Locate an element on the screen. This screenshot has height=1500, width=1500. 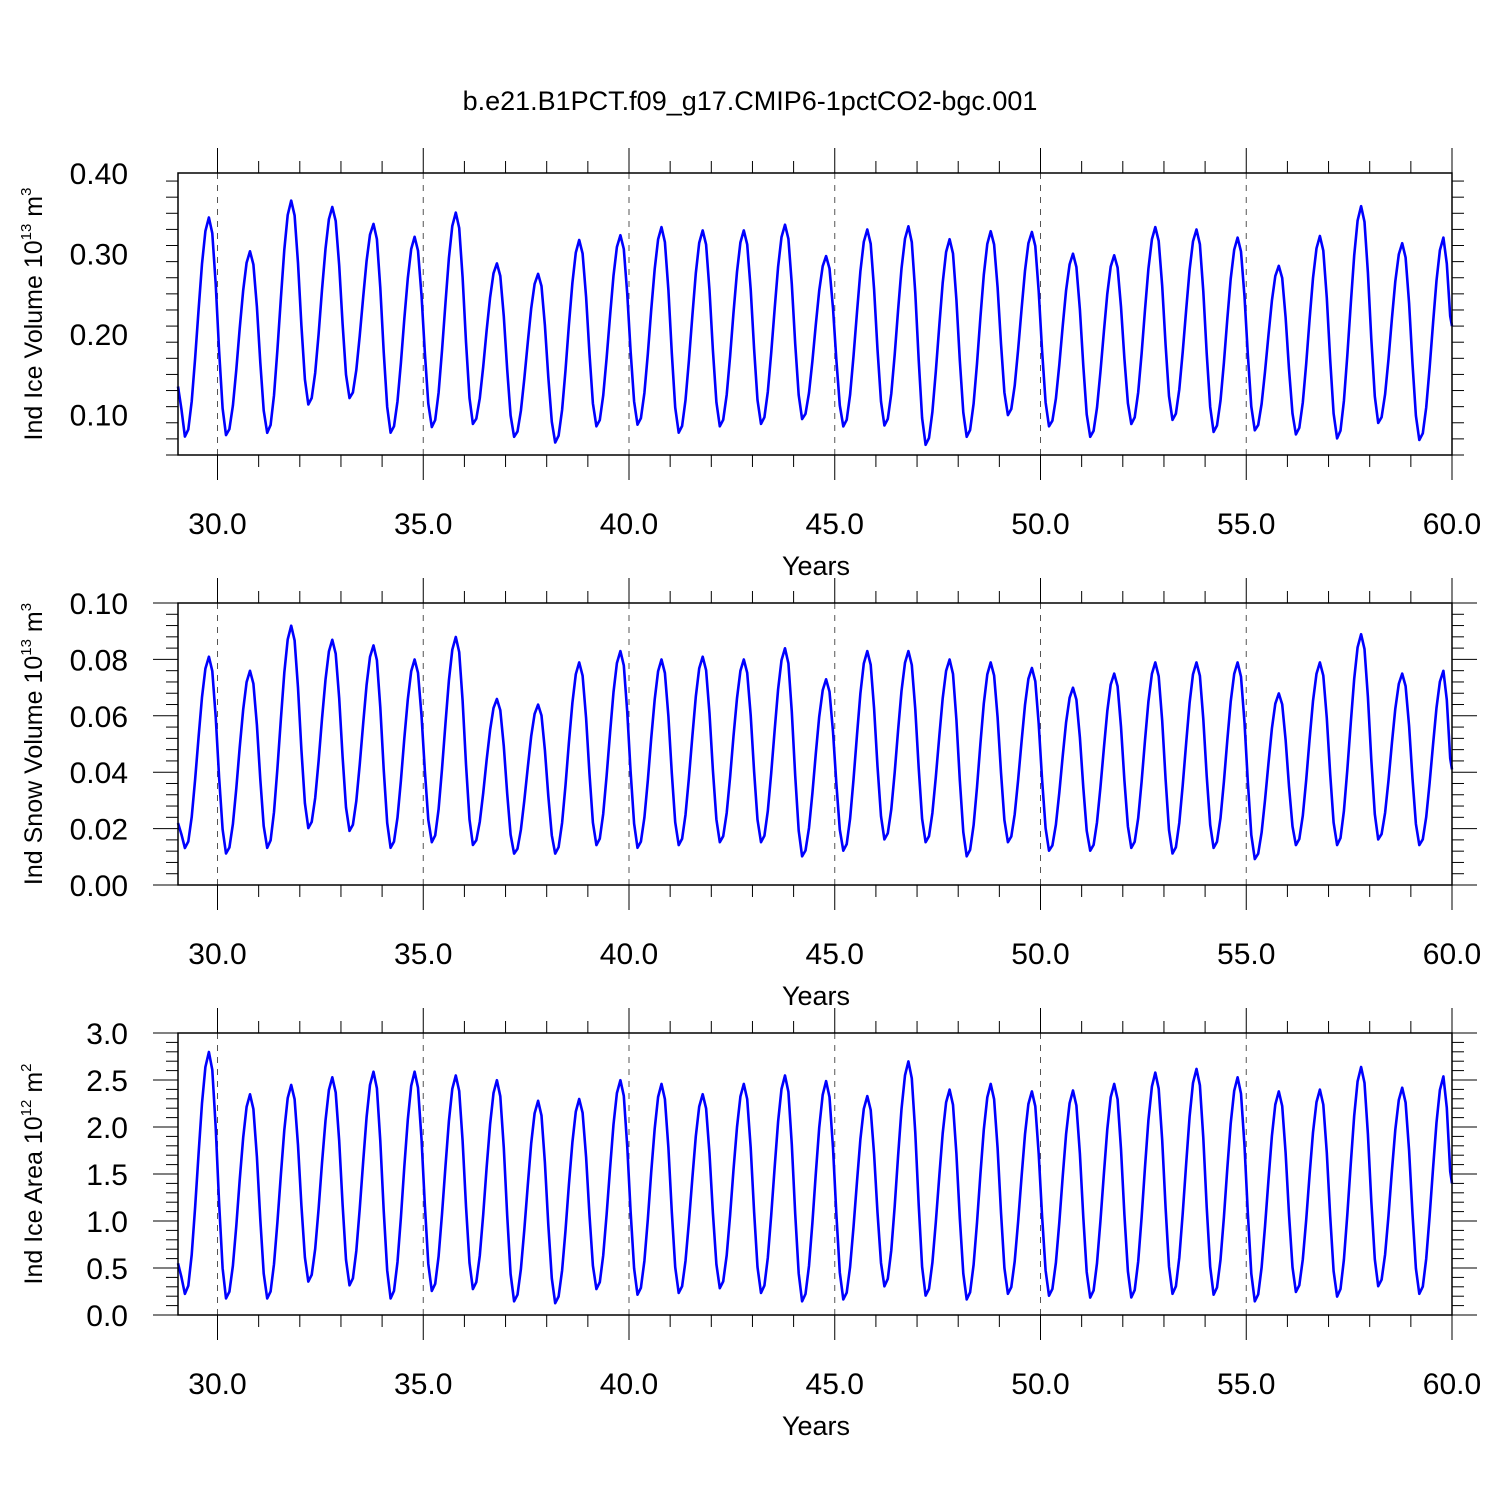
y-tick-label: 0.5 is located at coordinates (107, 1269).